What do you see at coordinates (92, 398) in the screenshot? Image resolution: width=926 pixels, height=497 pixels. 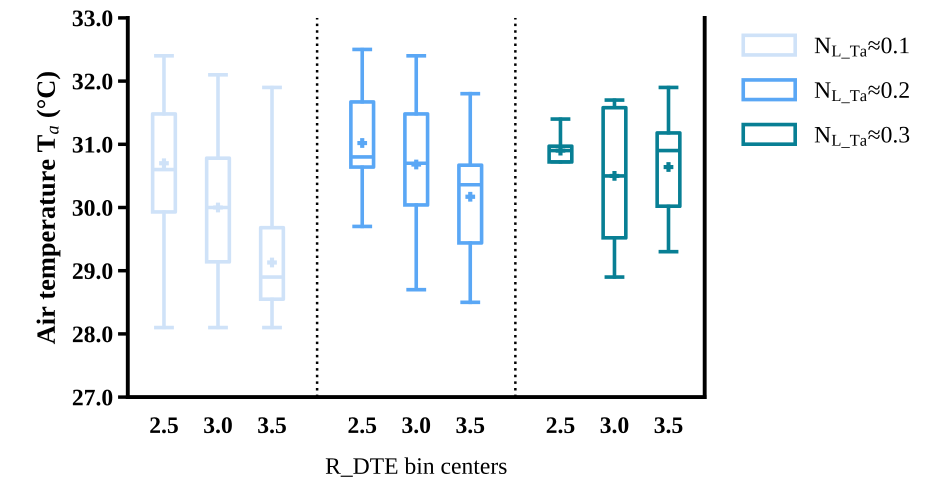 I see `y-tick-label: 27.0` at bounding box center [92, 398].